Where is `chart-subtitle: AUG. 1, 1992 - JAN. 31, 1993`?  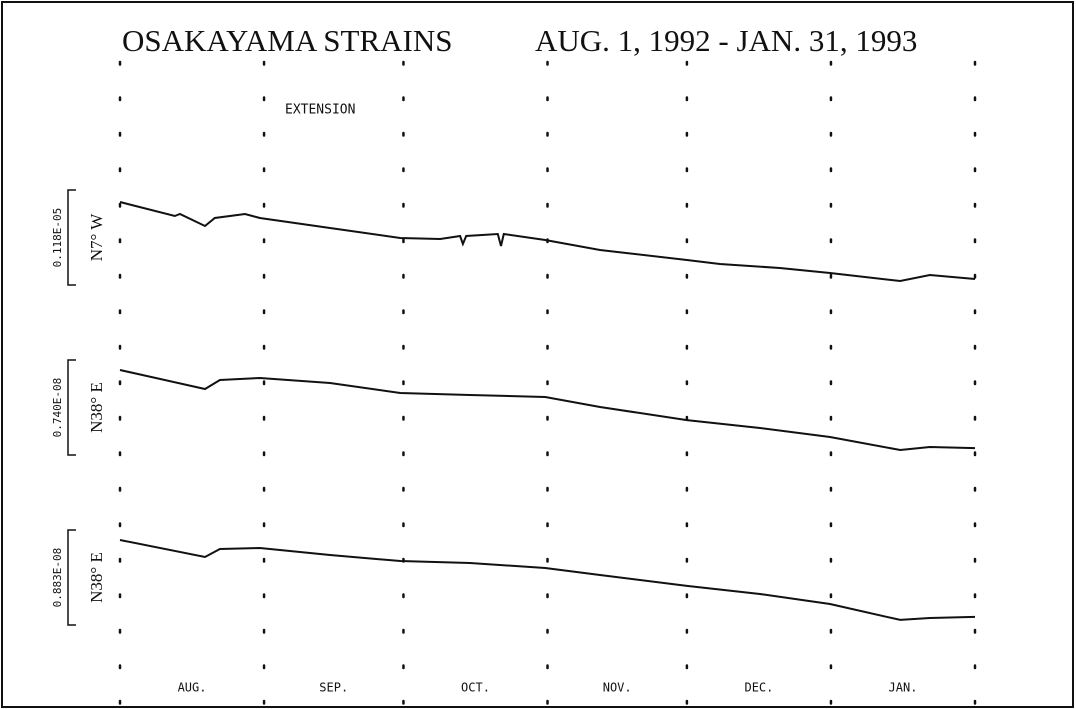
chart-subtitle: AUG. 1, 1992 - JAN. 31, 1993 is located at coordinates (726, 40).